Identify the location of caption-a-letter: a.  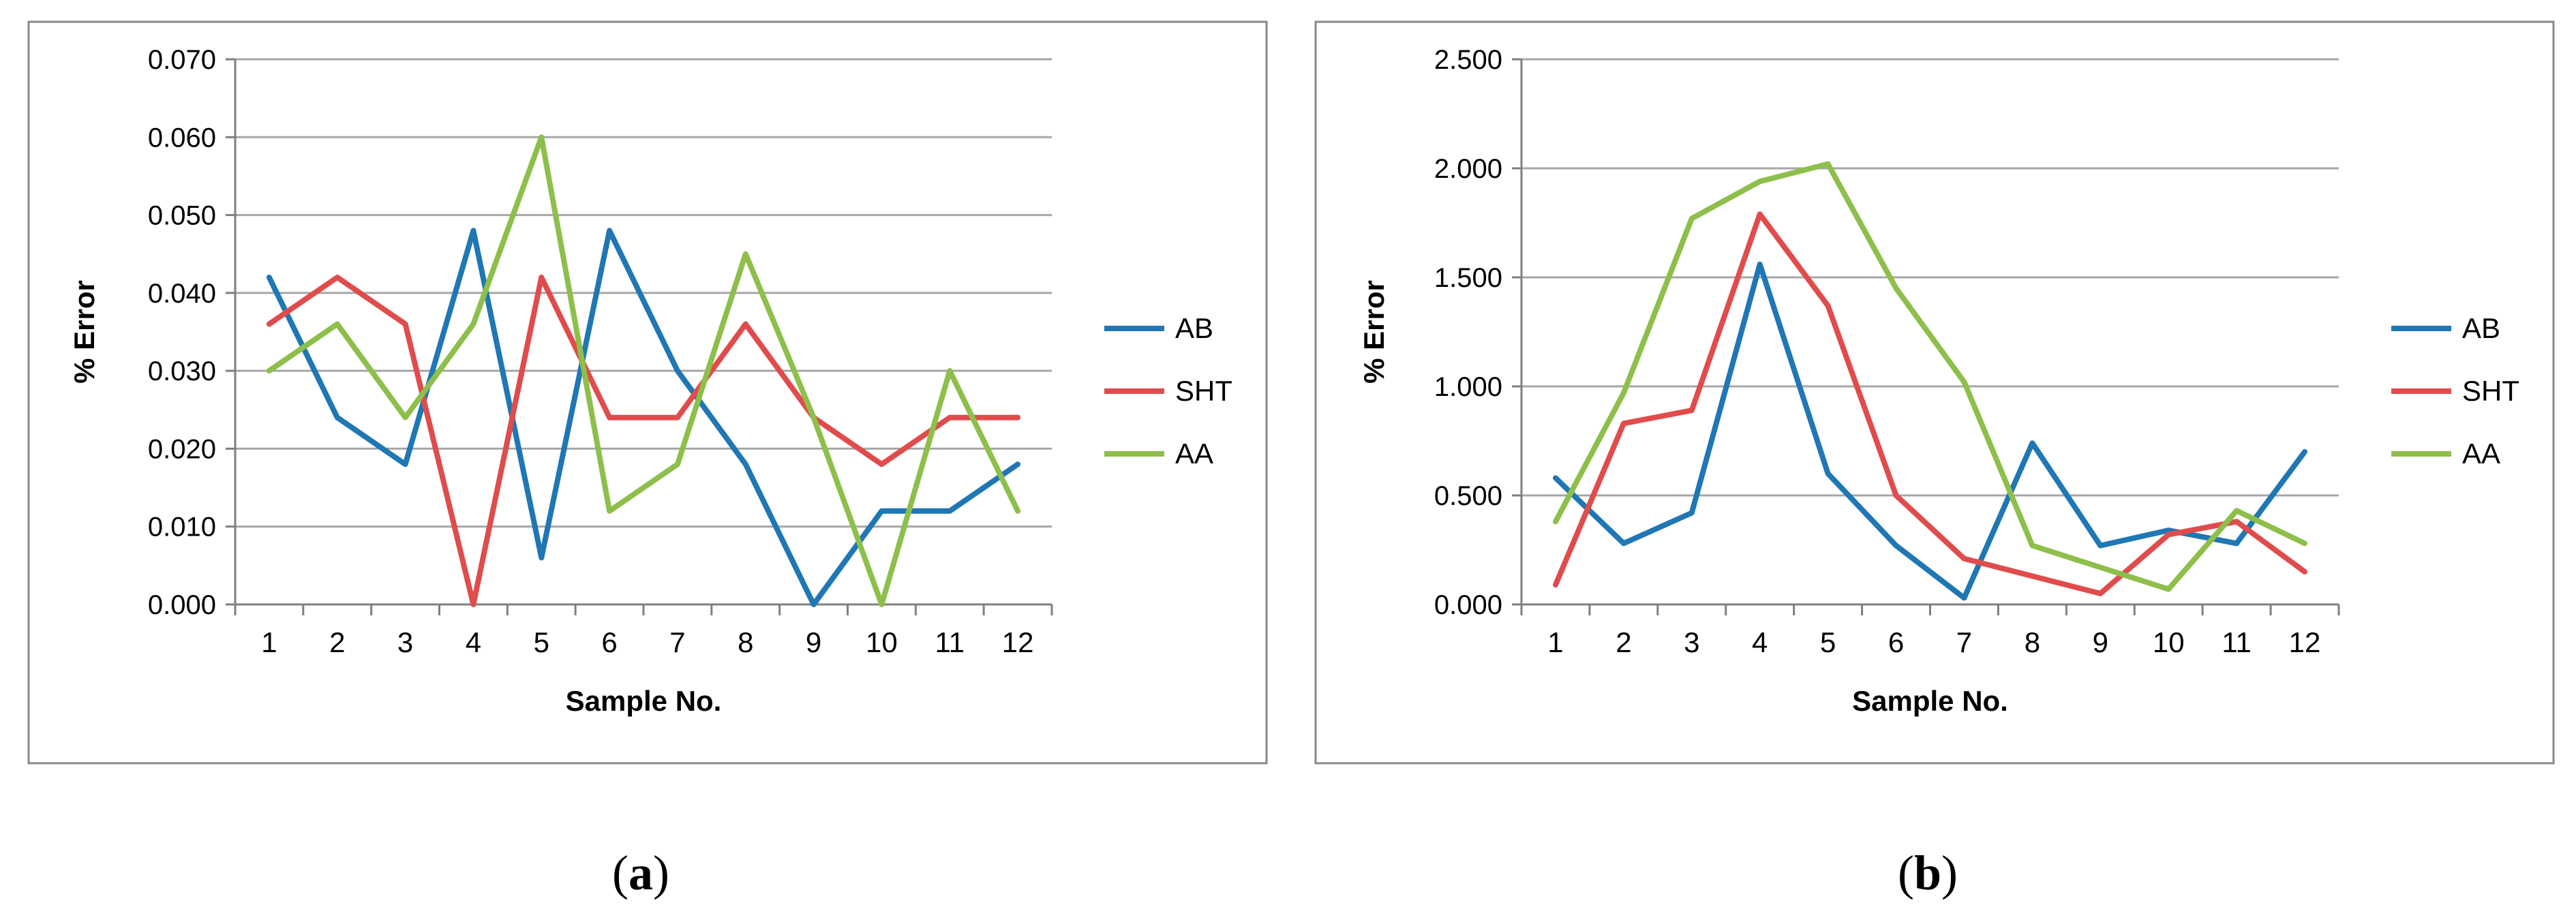
(640, 873).